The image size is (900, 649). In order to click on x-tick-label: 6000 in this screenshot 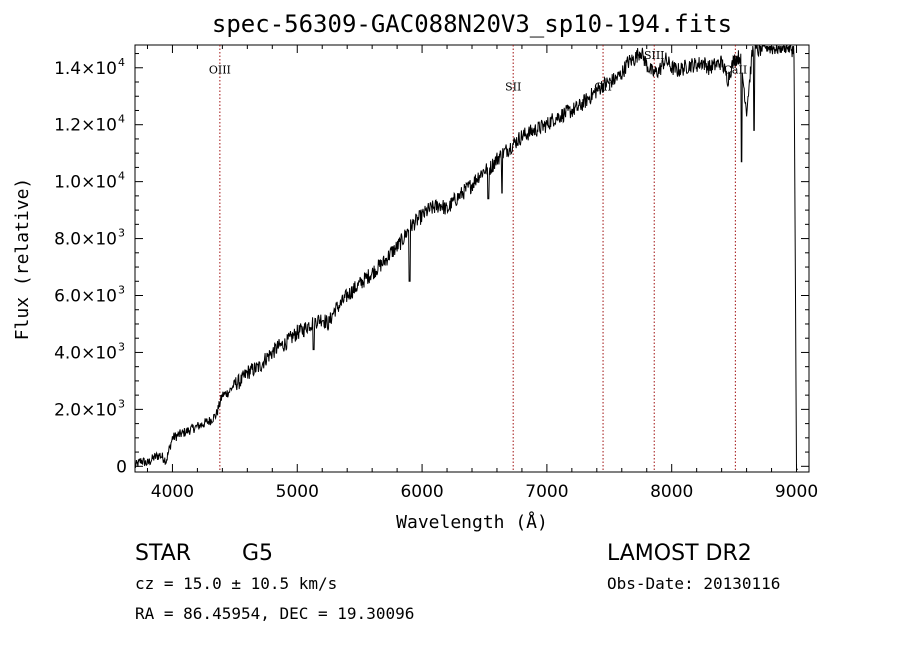, I will do `click(421, 492)`.